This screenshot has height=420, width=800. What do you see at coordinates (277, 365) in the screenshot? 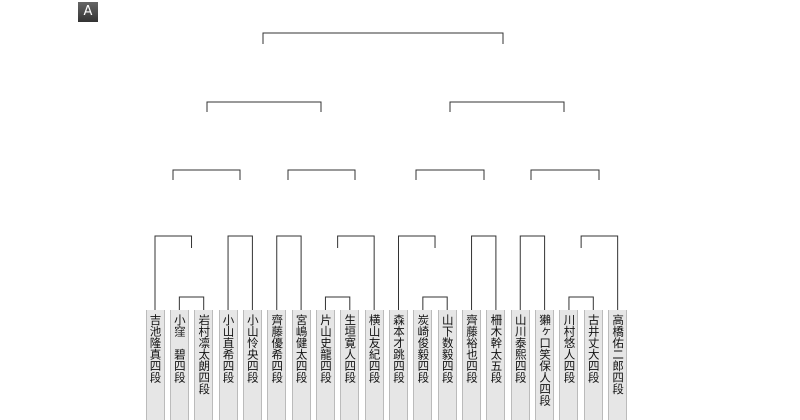
I see `player-name: 齊藤優希四段` at bounding box center [277, 365].